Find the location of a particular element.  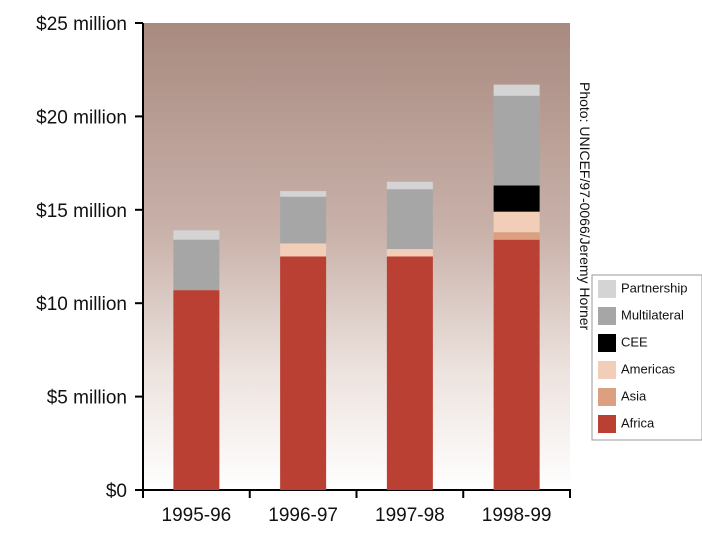

legend-label: Asia is located at coordinates (634, 395).